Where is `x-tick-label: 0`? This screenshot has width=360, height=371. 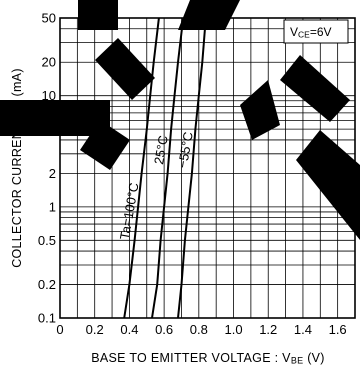
x-tick-label: 0 is located at coordinates (59, 329).